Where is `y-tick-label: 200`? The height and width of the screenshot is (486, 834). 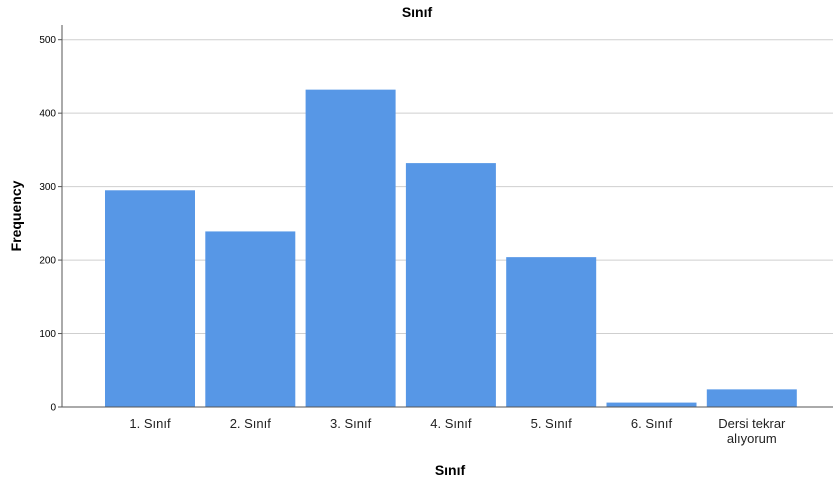
y-tick-label: 200 is located at coordinates (47, 261).